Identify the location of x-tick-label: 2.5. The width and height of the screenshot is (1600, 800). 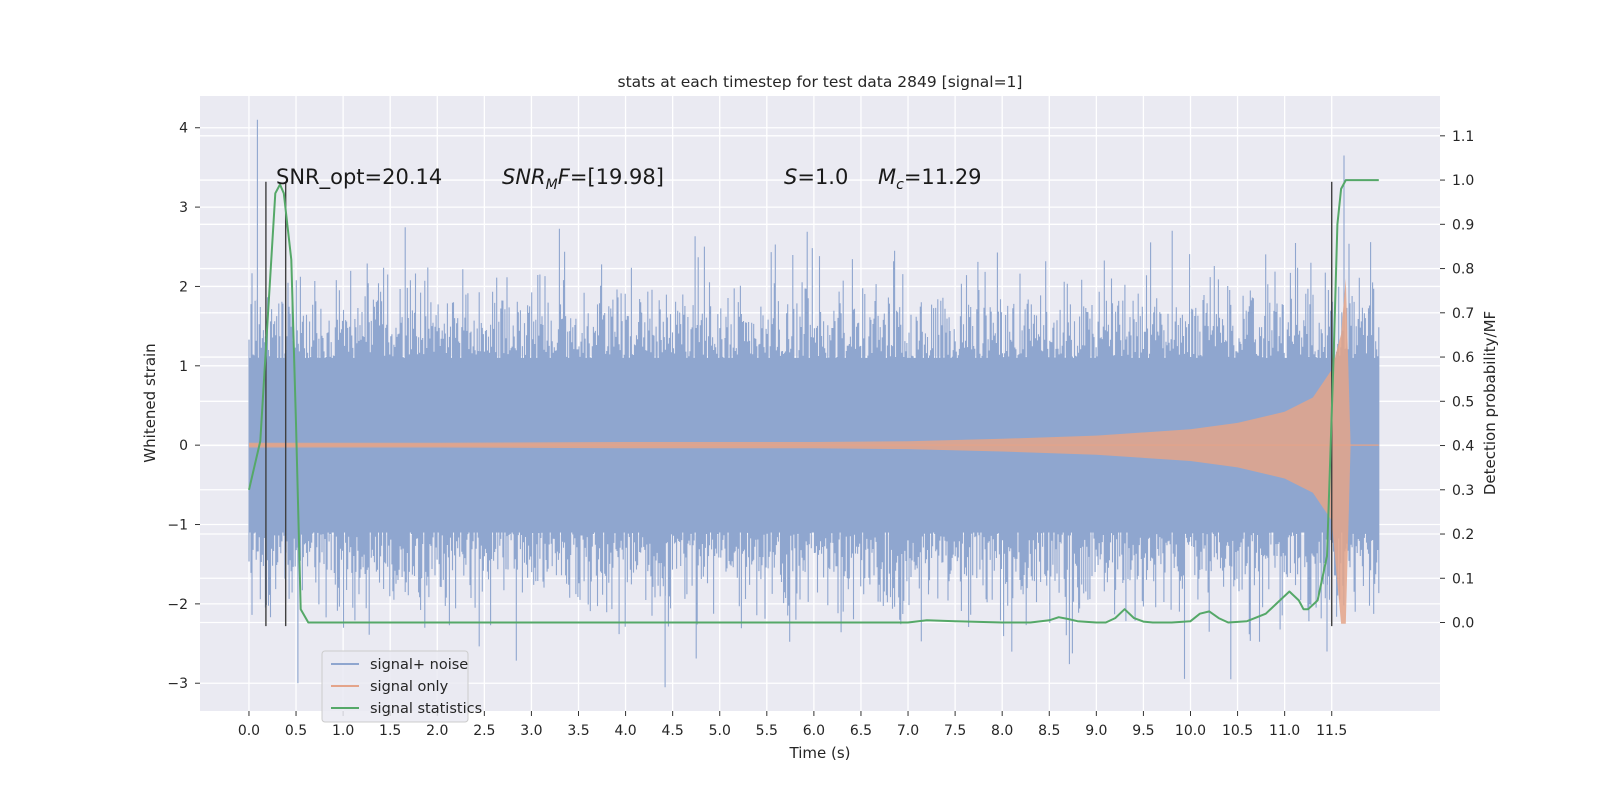
(484, 731).